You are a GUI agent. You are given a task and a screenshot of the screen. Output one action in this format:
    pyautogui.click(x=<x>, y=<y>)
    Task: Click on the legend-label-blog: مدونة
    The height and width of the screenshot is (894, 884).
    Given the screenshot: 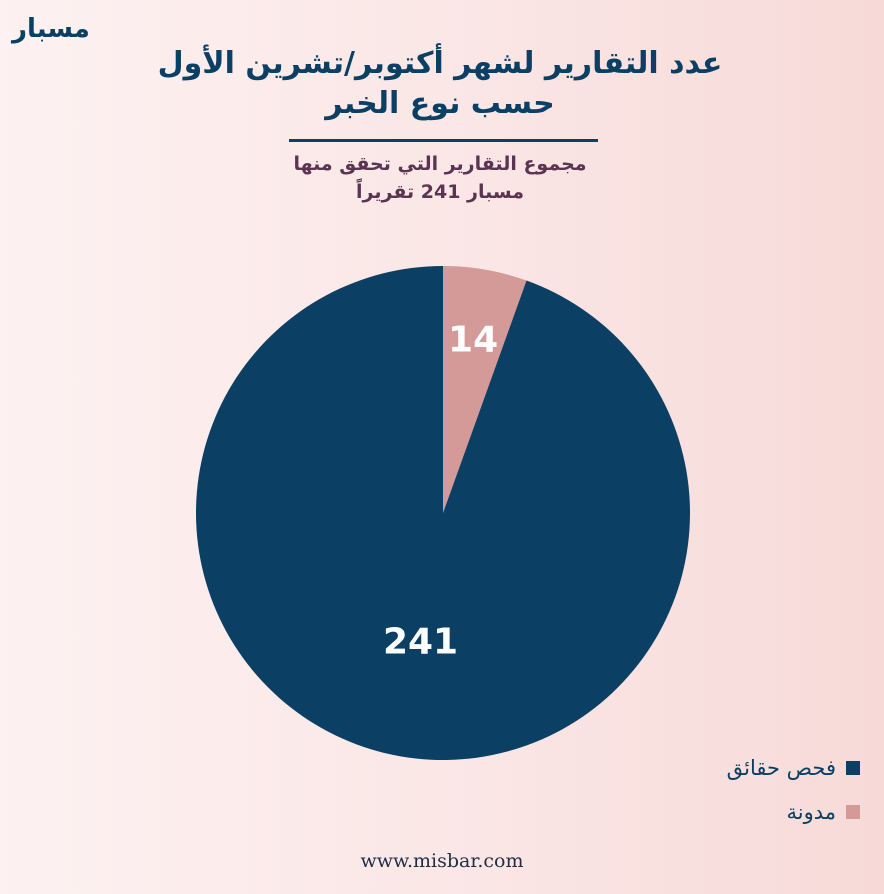 What is the action you would take?
    pyautogui.click(x=811, y=812)
    